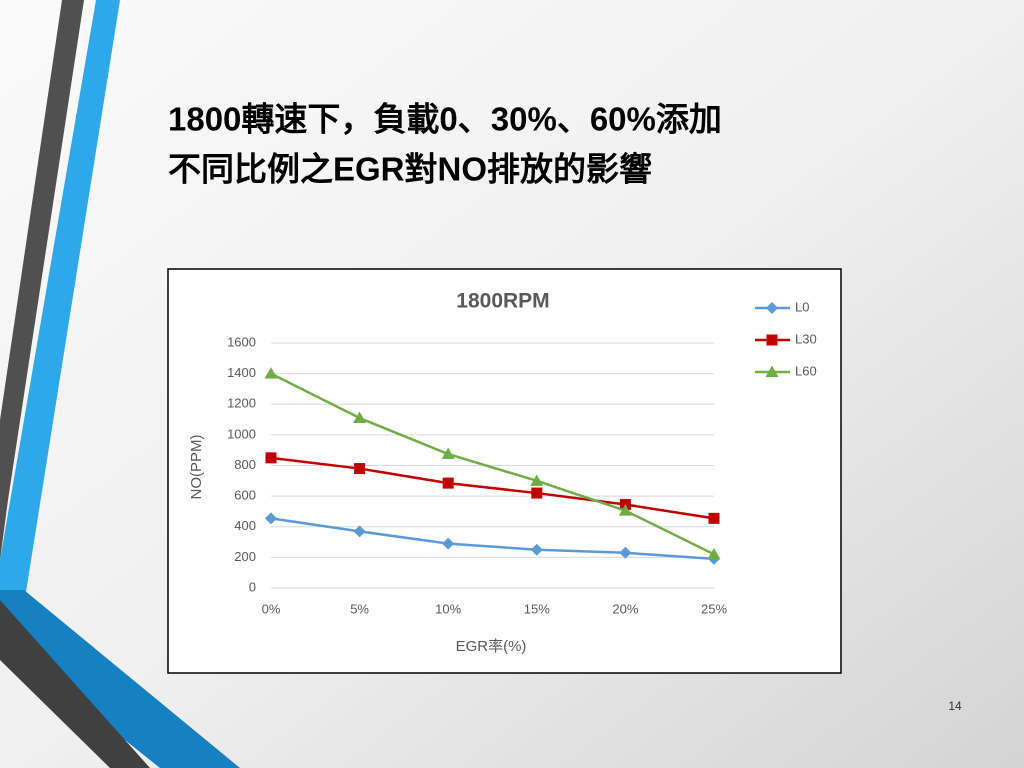 This screenshot has width=1024, height=768. I want to click on chart-title: 1800RPM, so click(502, 301).